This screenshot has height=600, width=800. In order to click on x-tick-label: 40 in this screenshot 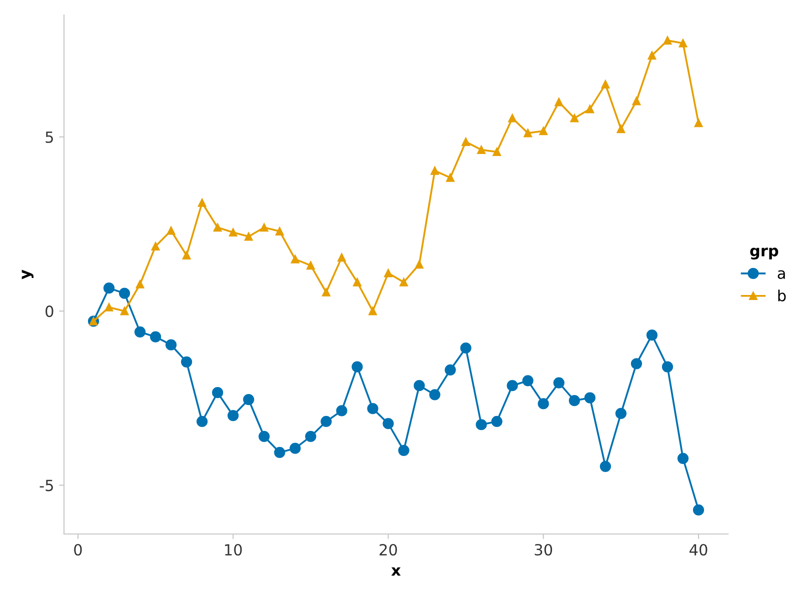, I will do `click(699, 550)`.